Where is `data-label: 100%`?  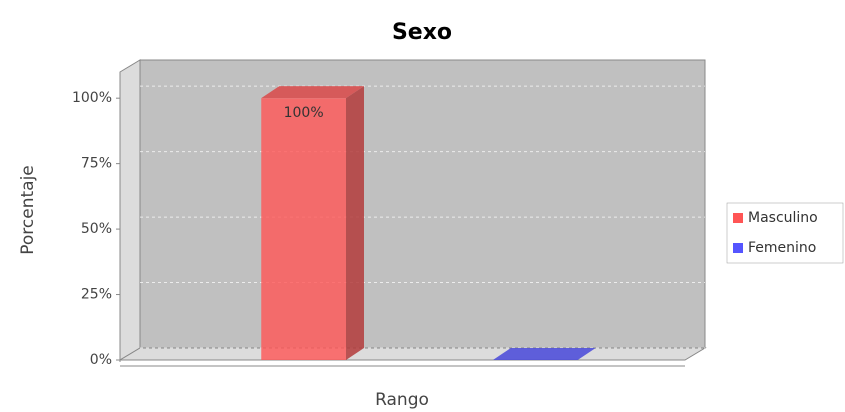 data-label: 100% is located at coordinates (304, 113).